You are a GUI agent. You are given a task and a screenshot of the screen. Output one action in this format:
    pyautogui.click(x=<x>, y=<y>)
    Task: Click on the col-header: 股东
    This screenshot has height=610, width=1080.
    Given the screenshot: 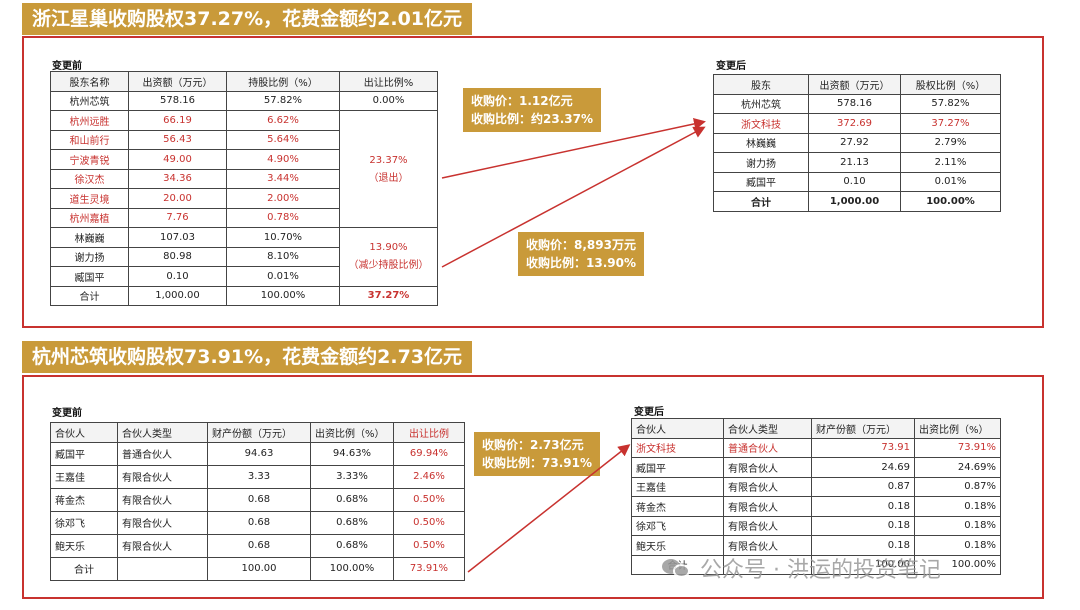 What is the action you would take?
    pyautogui.click(x=761, y=84)
    